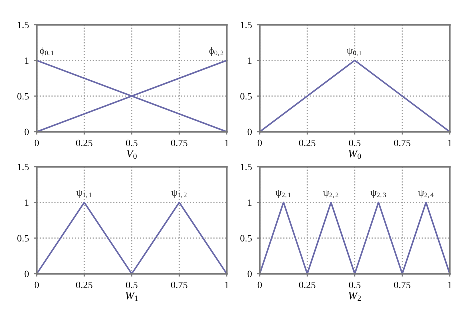 Image resolution: width=474 pixels, height=320 pixels. I want to click on series-label: ψ$_{2,3}$, so click(378, 194).